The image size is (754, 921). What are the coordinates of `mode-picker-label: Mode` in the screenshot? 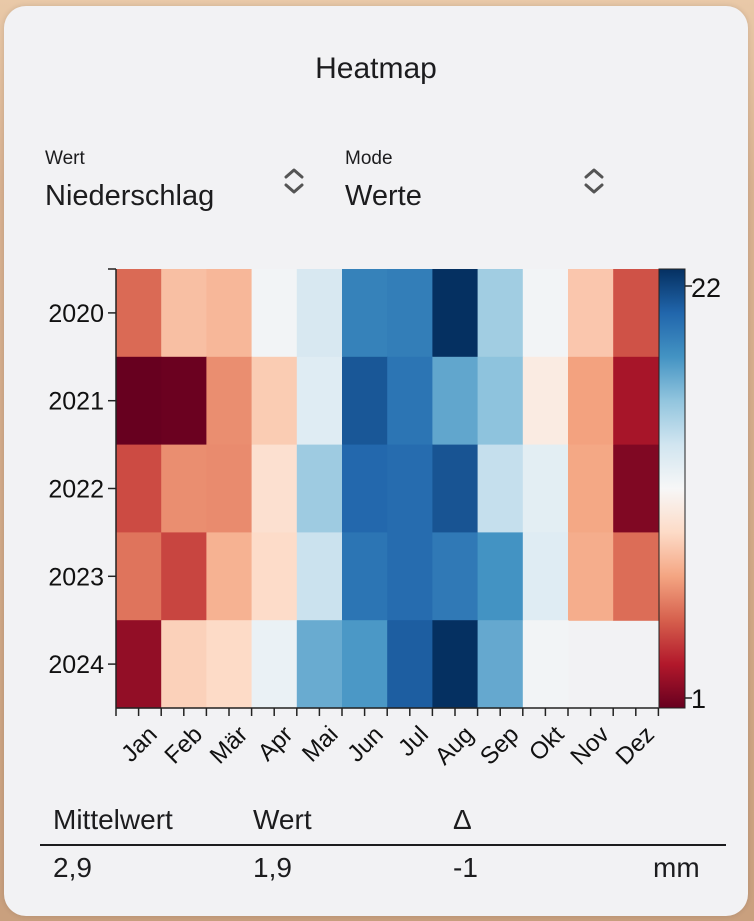 It's located at (369, 158).